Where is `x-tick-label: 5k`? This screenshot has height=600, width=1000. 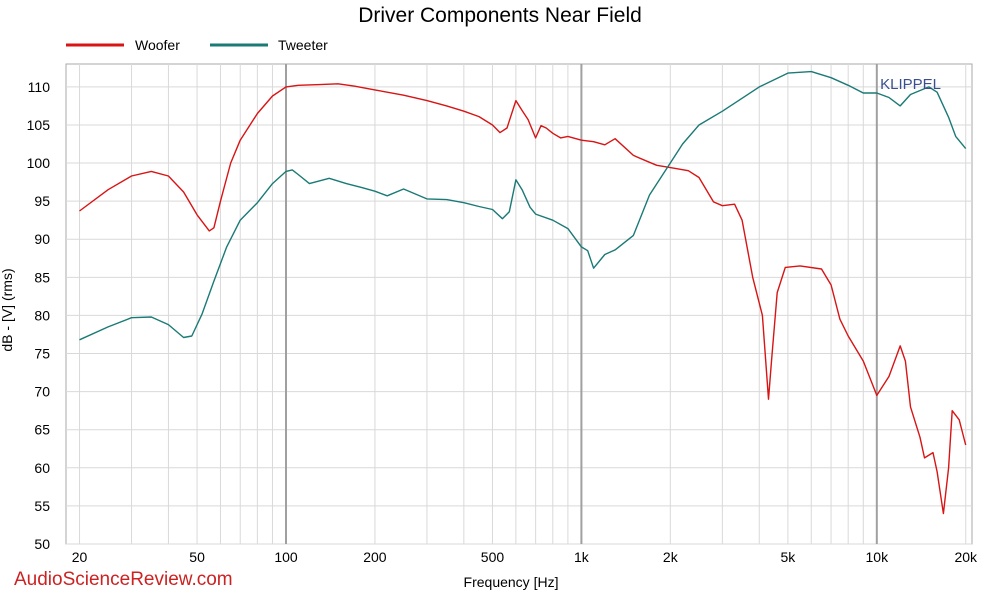
x-tick-label: 5k is located at coordinates (788, 557).